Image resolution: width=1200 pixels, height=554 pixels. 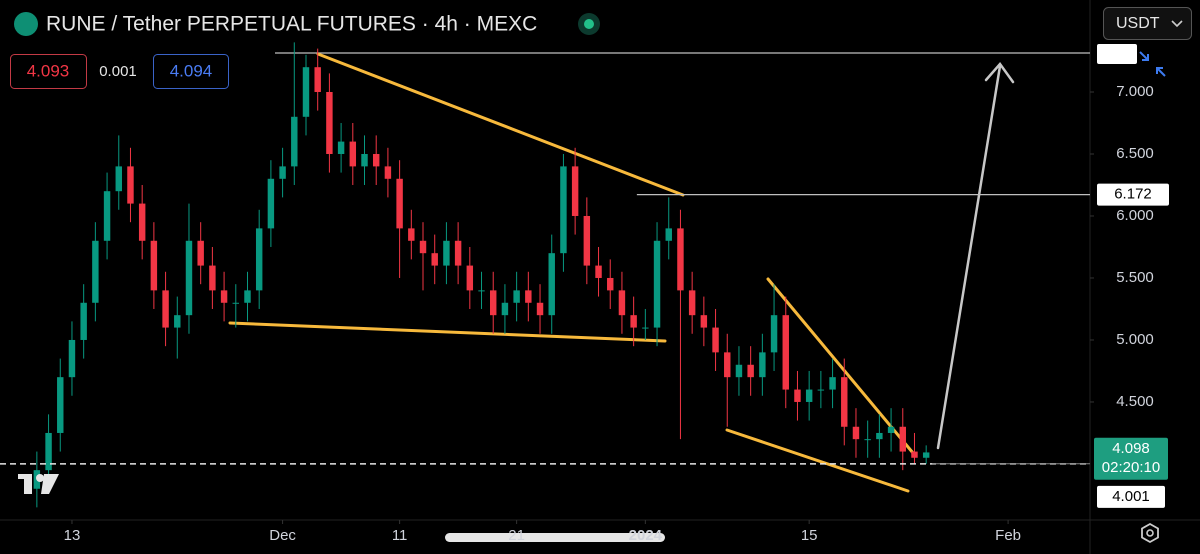 I want to click on x-tick-label: 11, so click(x=400, y=535).